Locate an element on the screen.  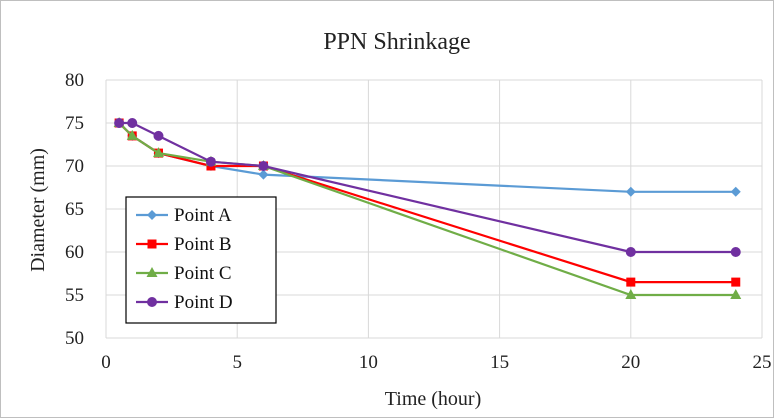
legend-label: Point C is located at coordinates (203, 273).